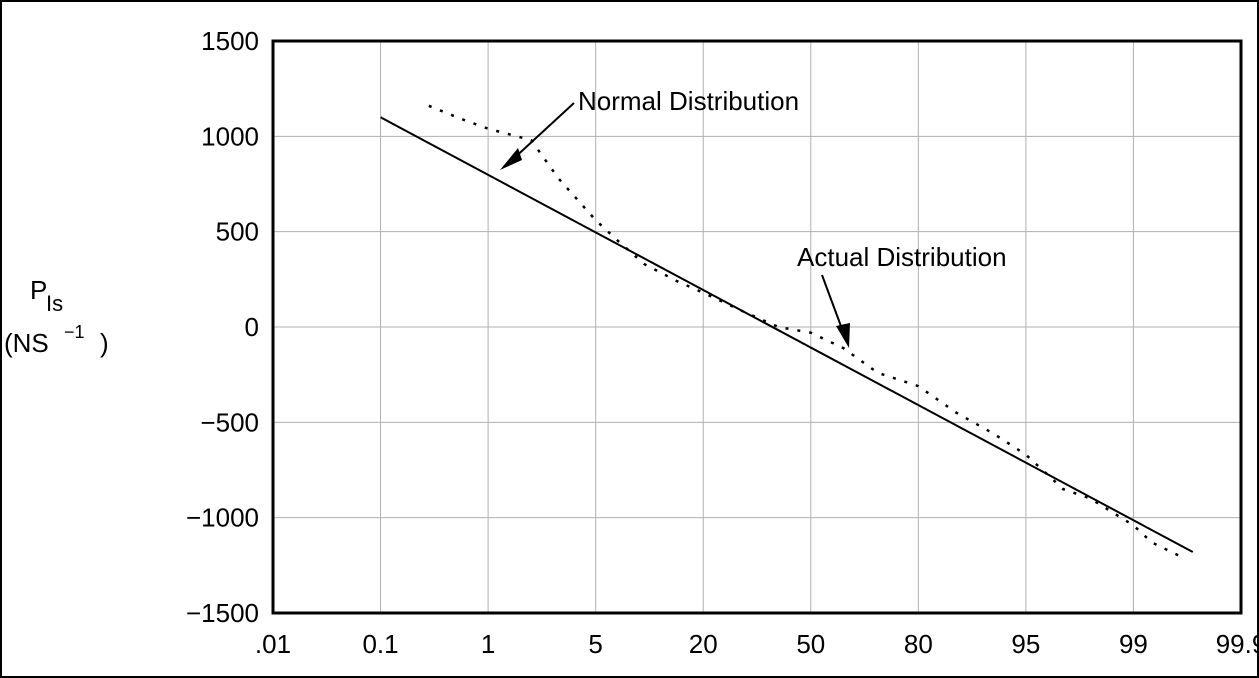 This screenshot has width=1259, height=678. Describe the element at coordinates (74, 332) in the screenshot. I see `y-axis-unit-exponent: −1` at that location.